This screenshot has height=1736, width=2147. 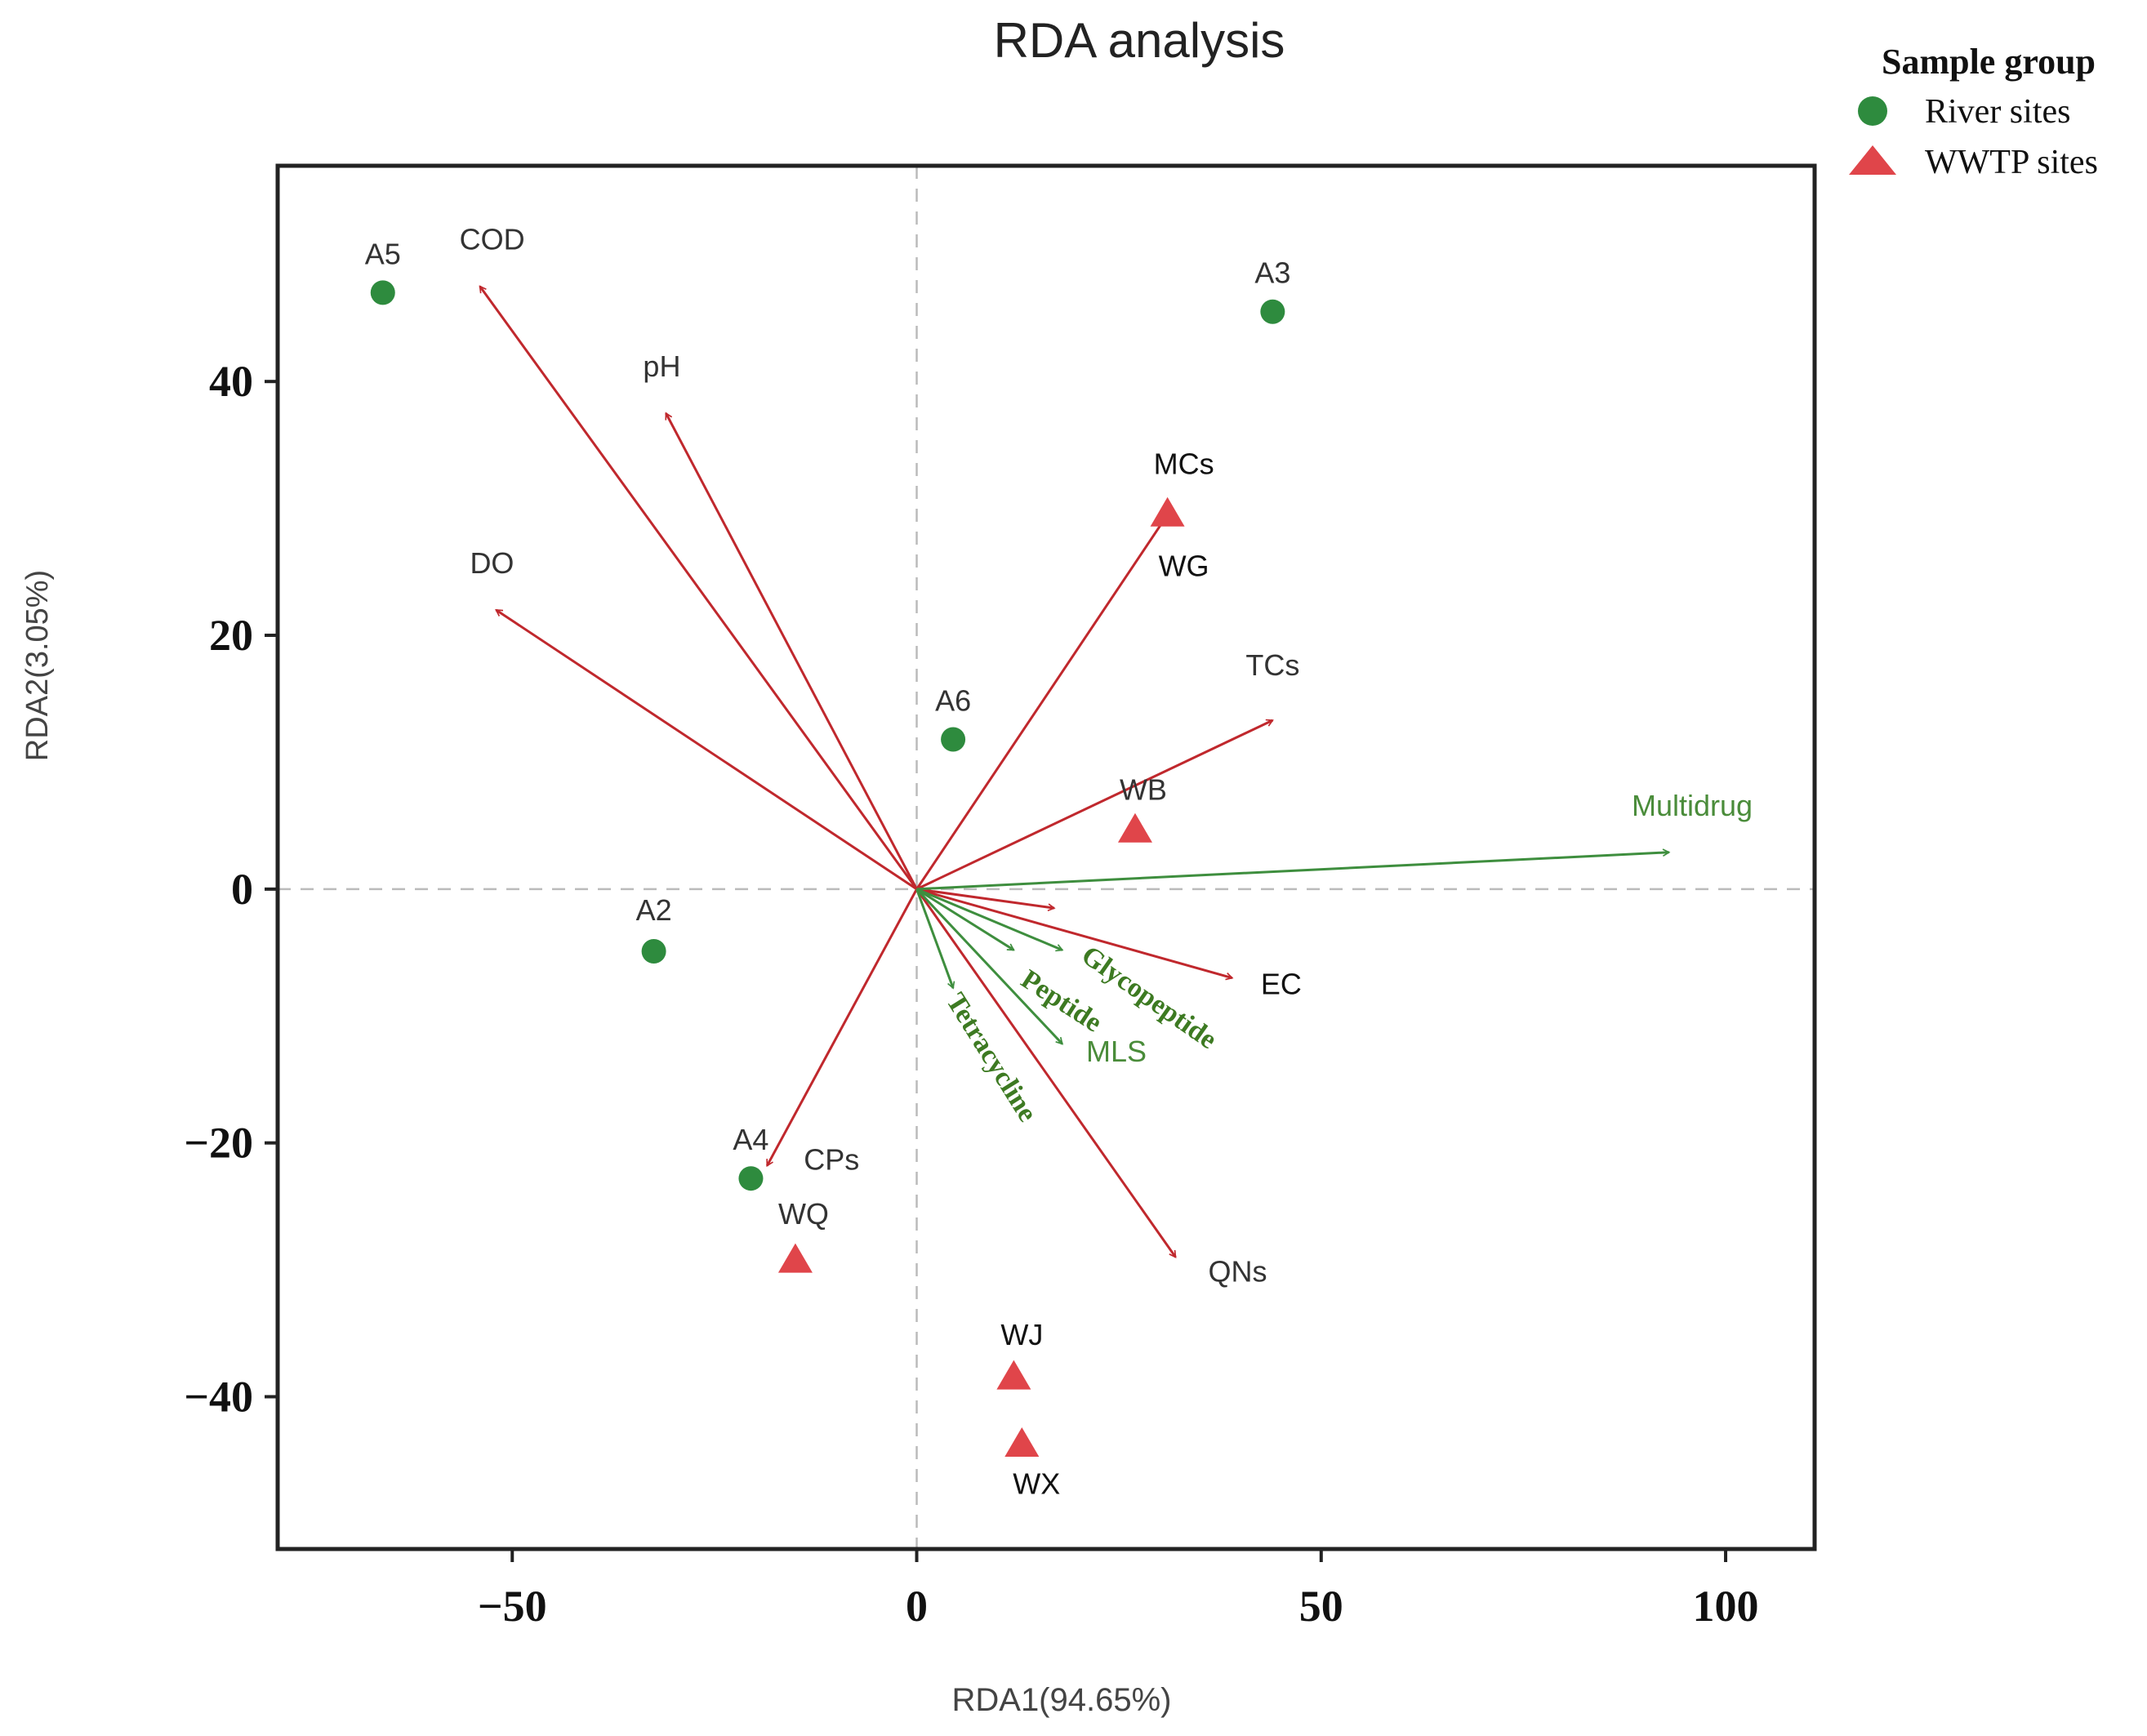 I want to click on point-label: A2, so click(x=654, y=910).